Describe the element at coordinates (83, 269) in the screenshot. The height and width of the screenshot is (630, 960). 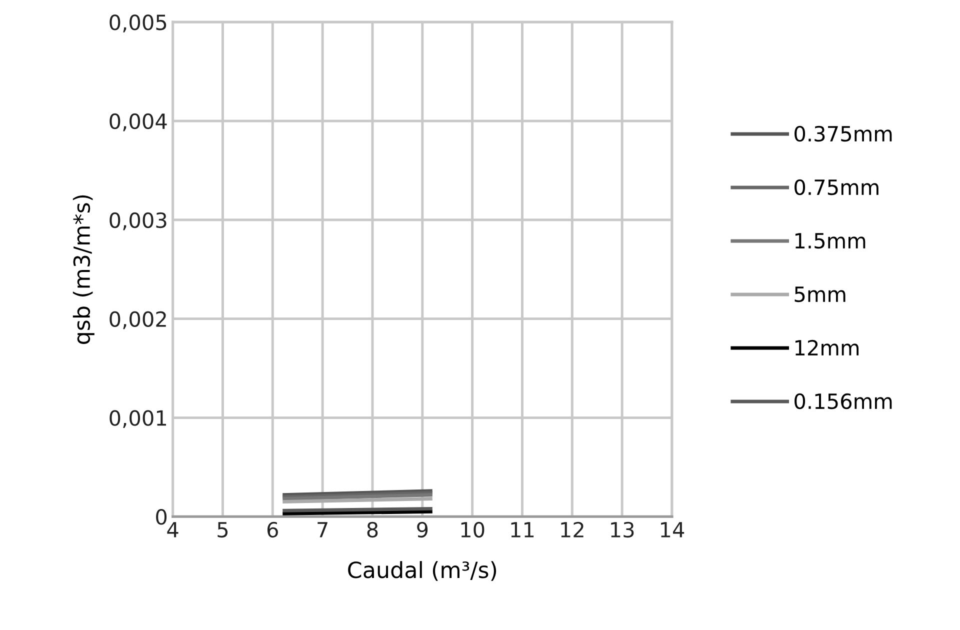
I see `y-axis-title: qsb (m3/m*s)` at that location.